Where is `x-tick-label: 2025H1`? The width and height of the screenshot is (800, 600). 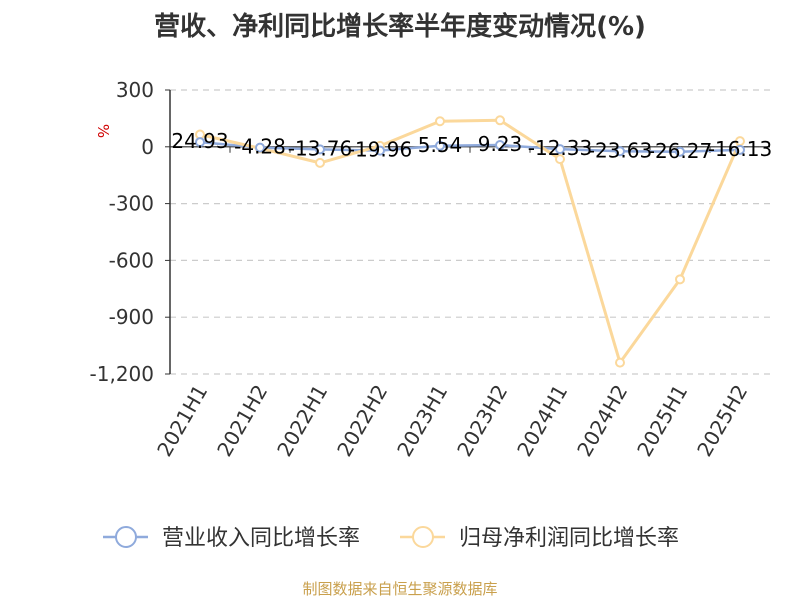 x-tick-label: 2025H1 is located at coordinates (662, 421).